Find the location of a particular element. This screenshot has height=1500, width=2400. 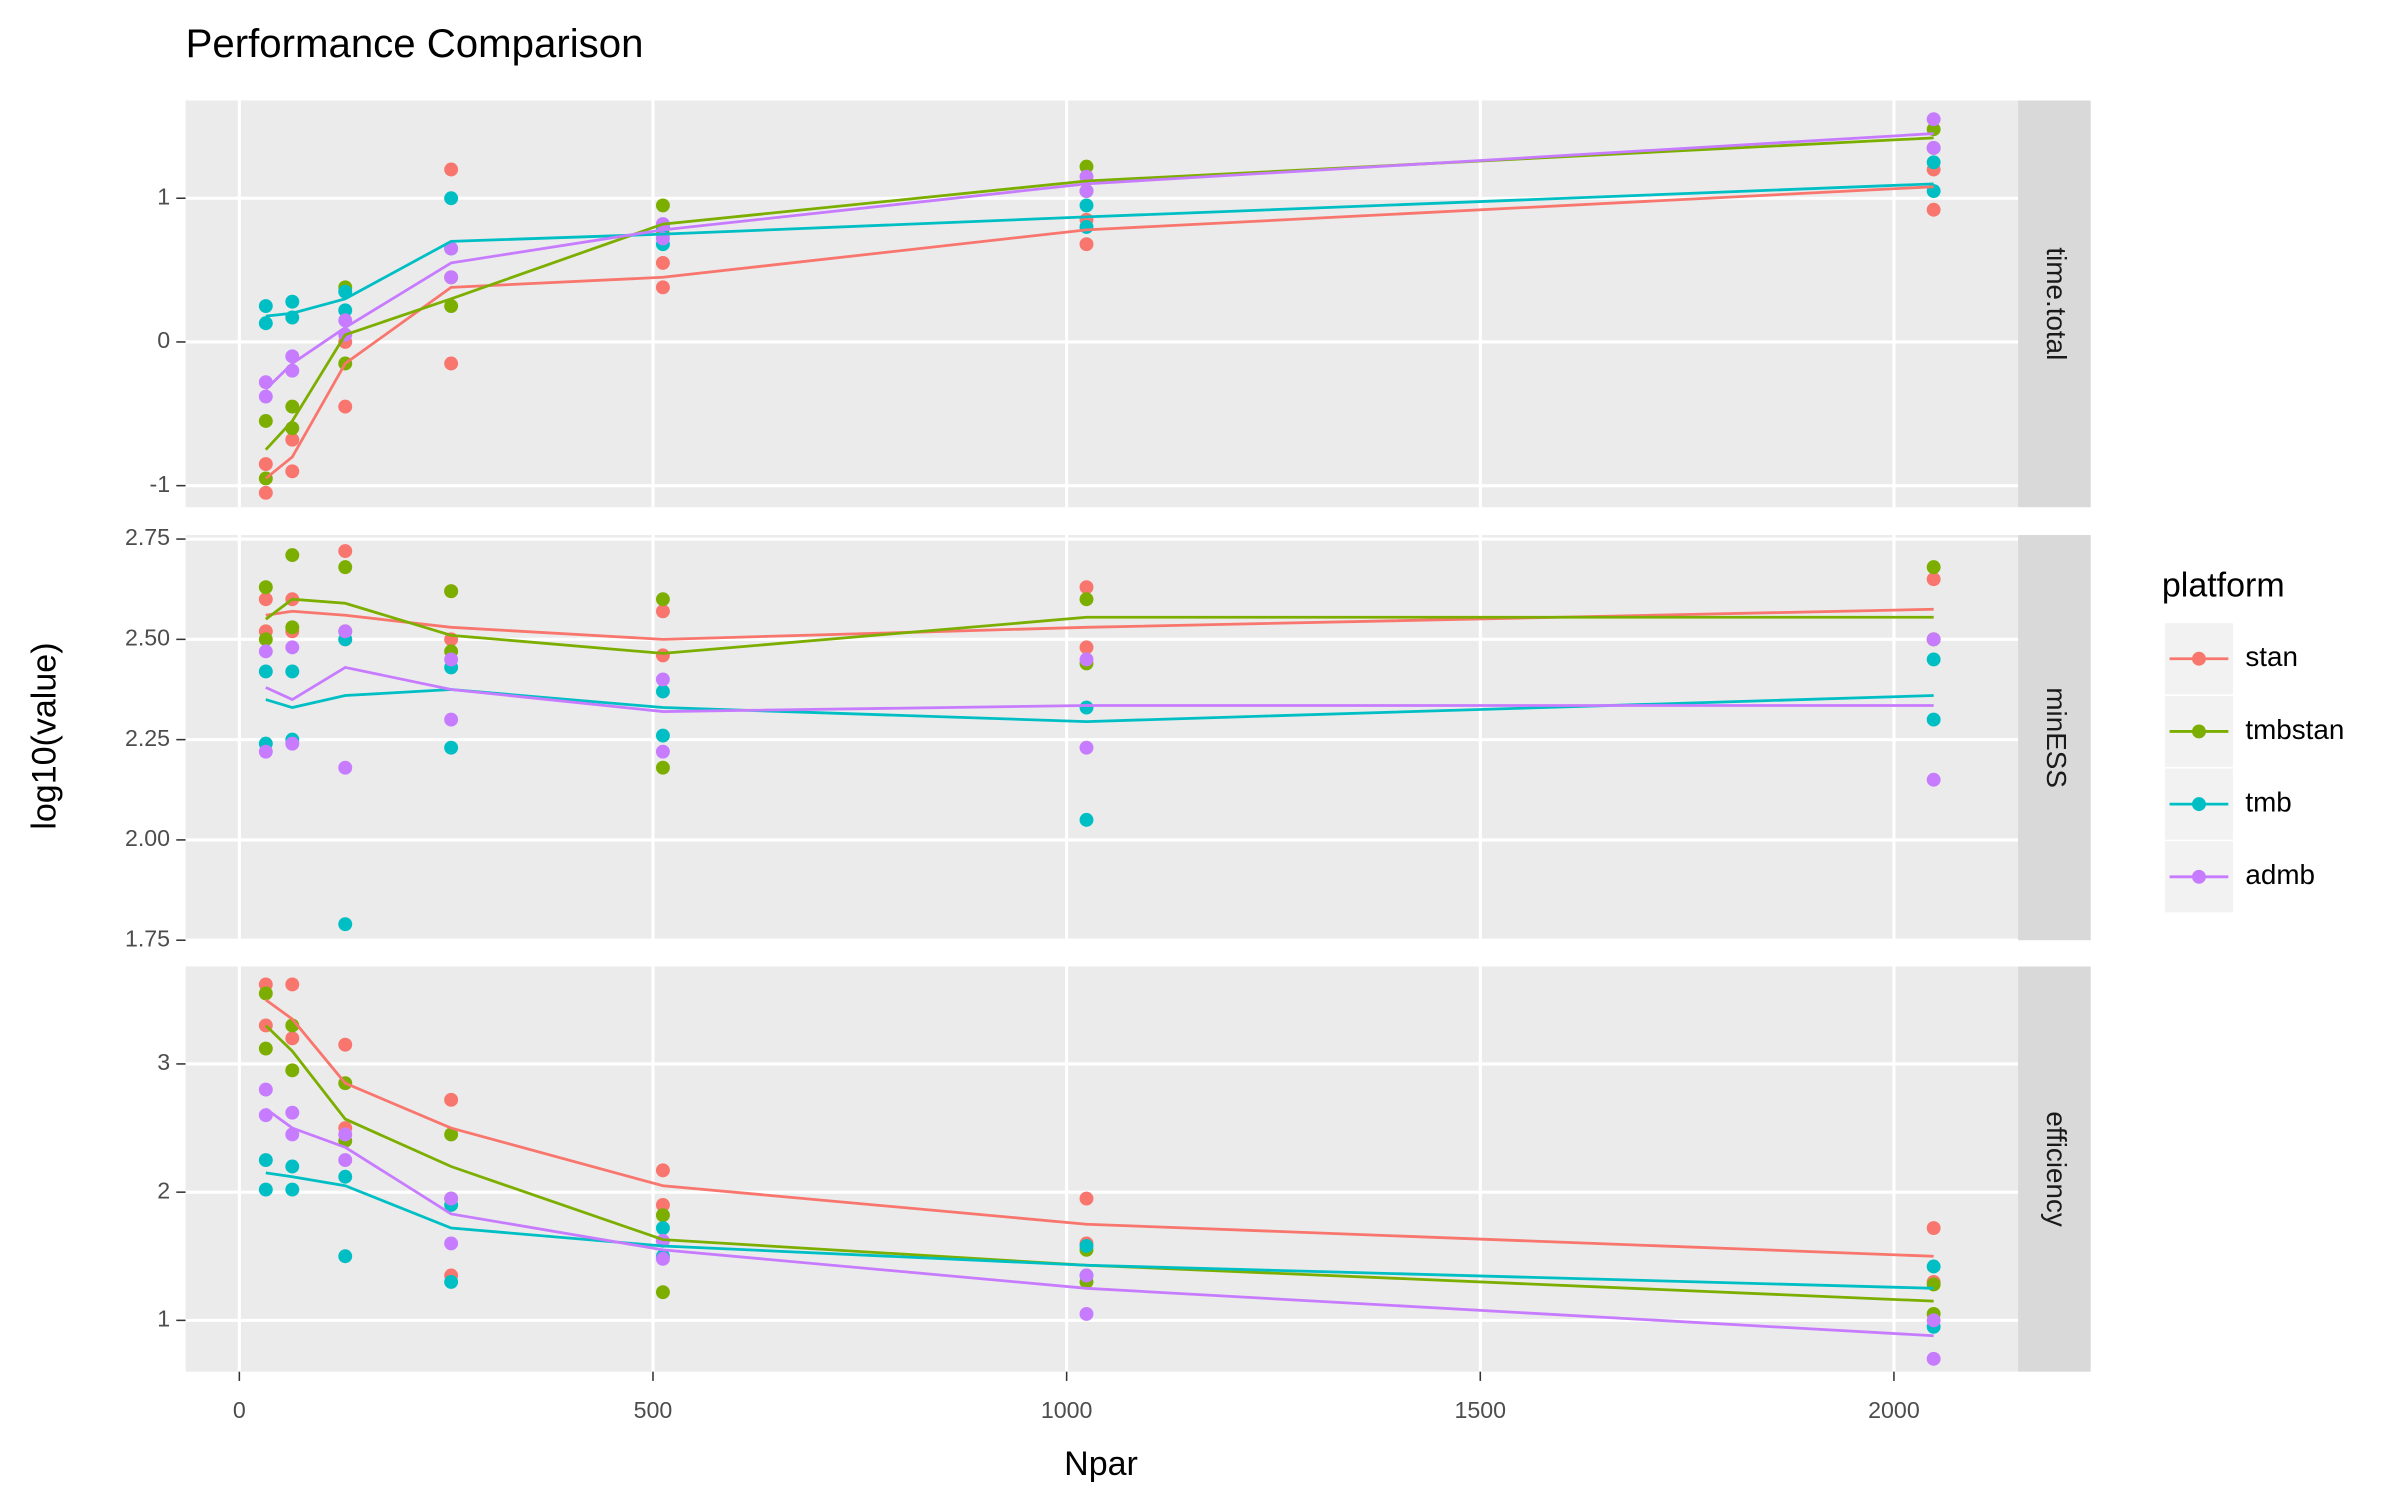

y-tick-label: 1 is located at coordinates (163, 1318).